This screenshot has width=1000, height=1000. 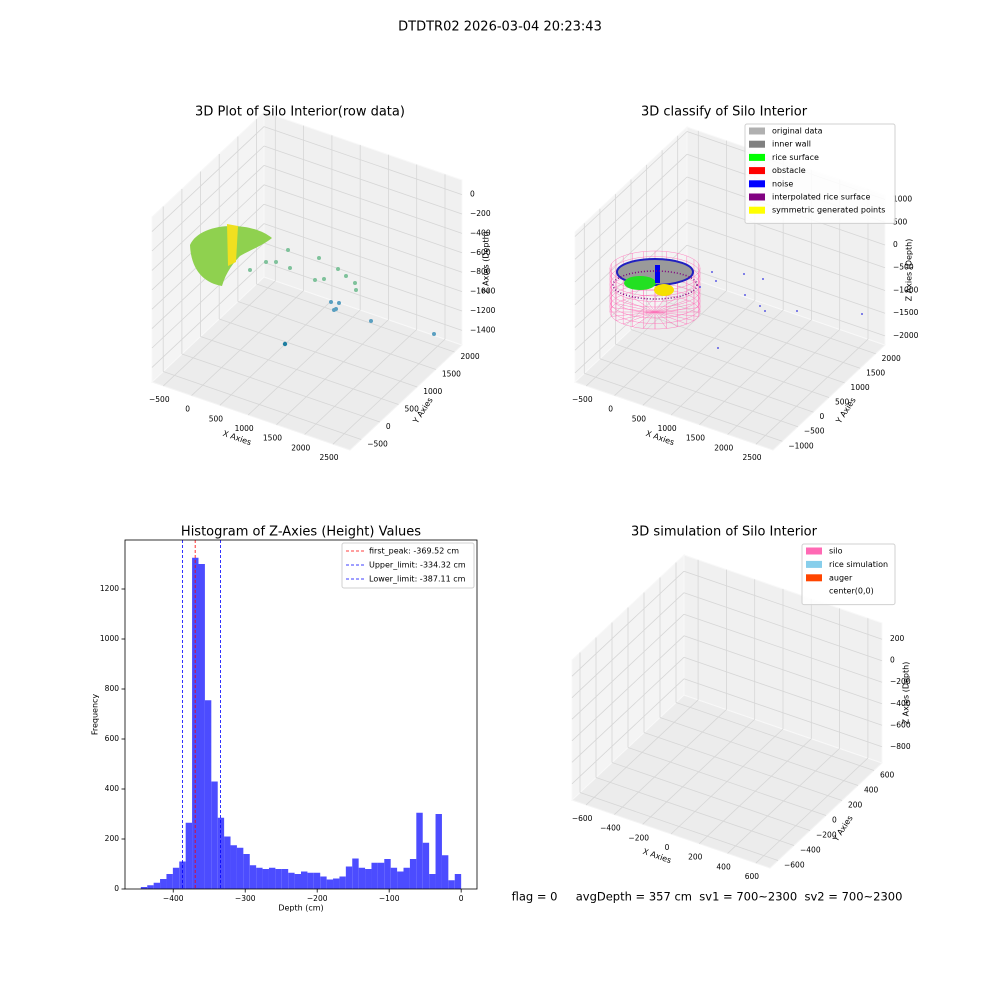 What do you see at coordinates (723, 866) in the screenshot?
I see `x-tick-label: 400` at bounding box center [723, 866].